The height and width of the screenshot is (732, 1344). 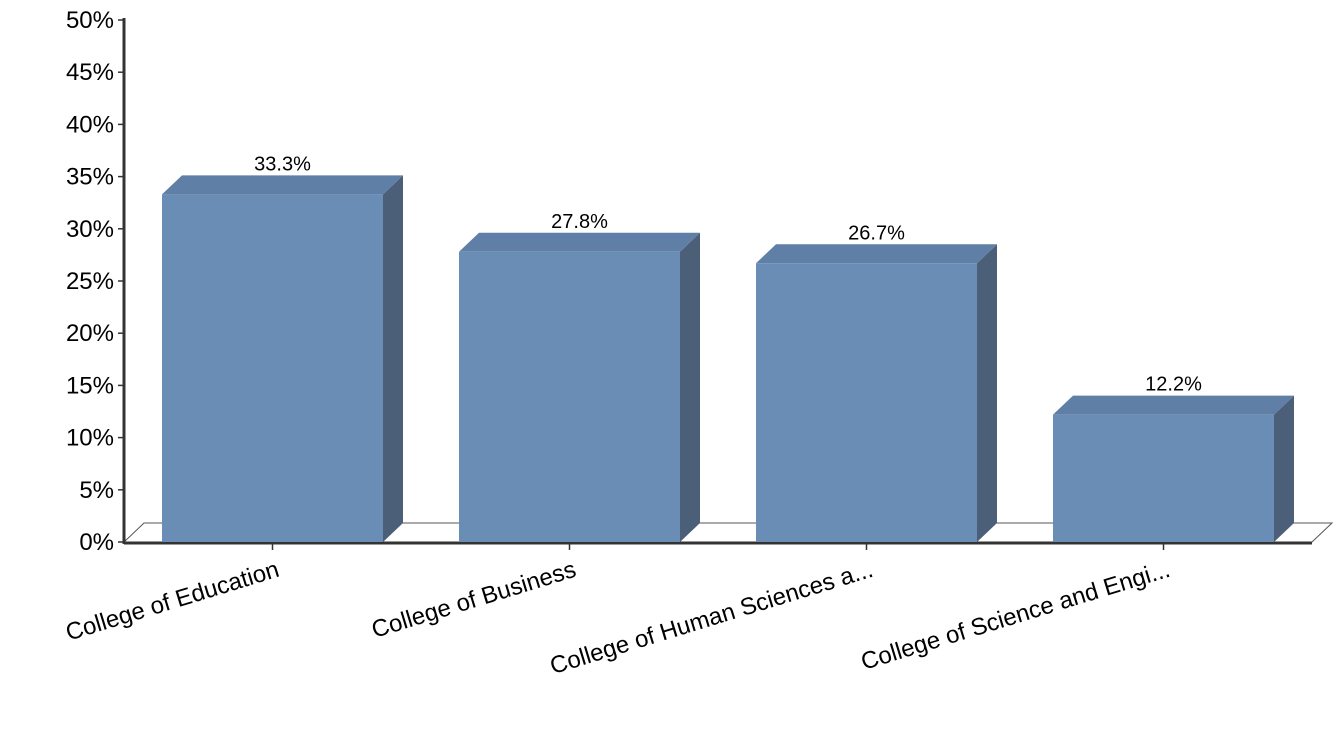 What do you see at coordinates (1173, 385) in the screenshot?
I see `data-label: 12.2%` at bounding box center [1173, 385].